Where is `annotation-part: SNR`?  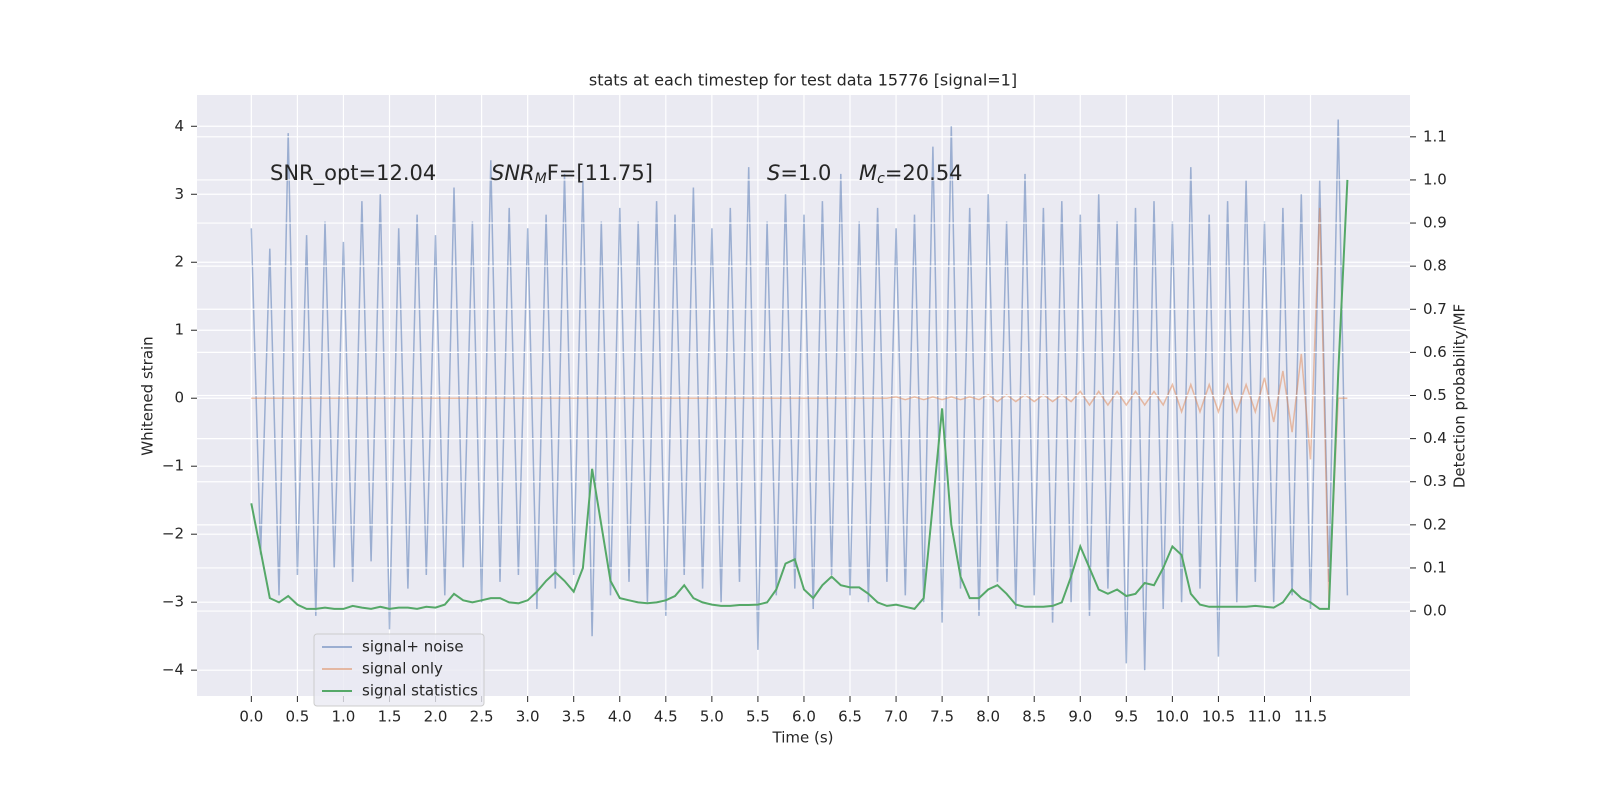 annotation-part: SNR is located at coordinates (513, 173).